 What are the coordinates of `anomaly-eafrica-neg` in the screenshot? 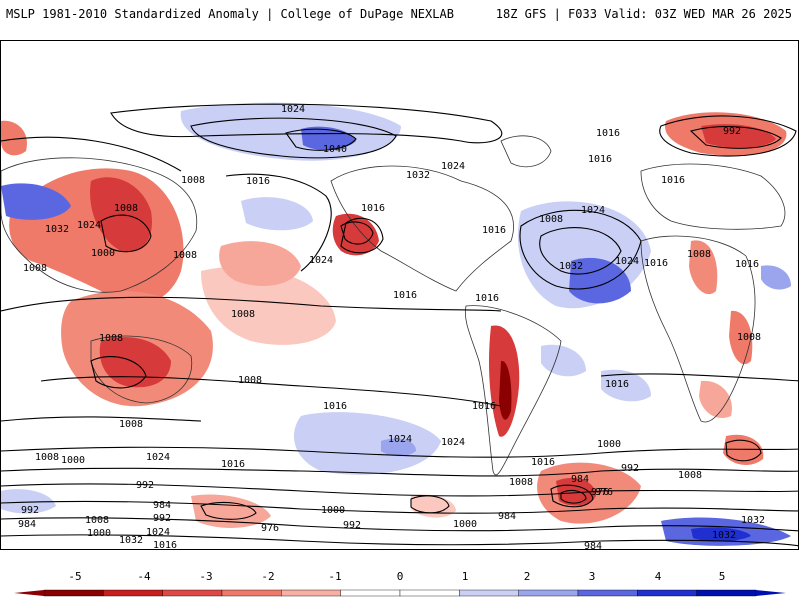 It's located at (741, 337).